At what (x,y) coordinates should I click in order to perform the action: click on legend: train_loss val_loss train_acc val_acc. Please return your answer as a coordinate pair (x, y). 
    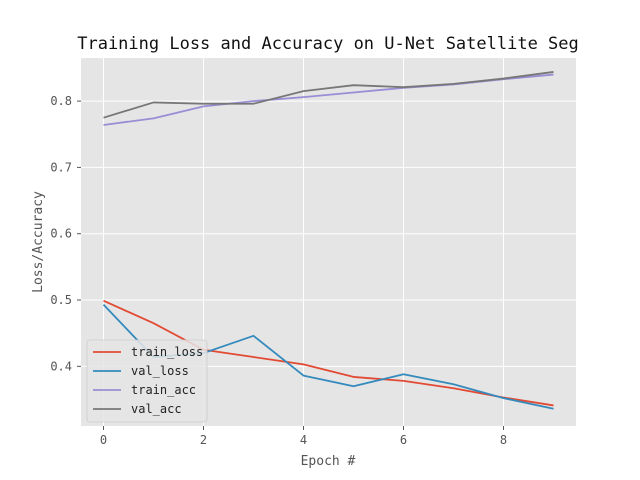
    Looking at the image, I should click on (147, 381).